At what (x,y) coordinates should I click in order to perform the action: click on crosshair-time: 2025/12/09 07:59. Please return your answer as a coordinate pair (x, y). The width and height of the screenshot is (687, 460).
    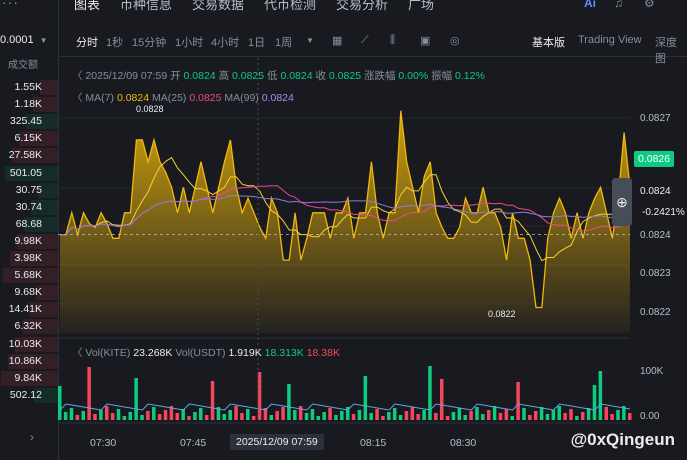
    Looking at the image, I should click on (277, 442).